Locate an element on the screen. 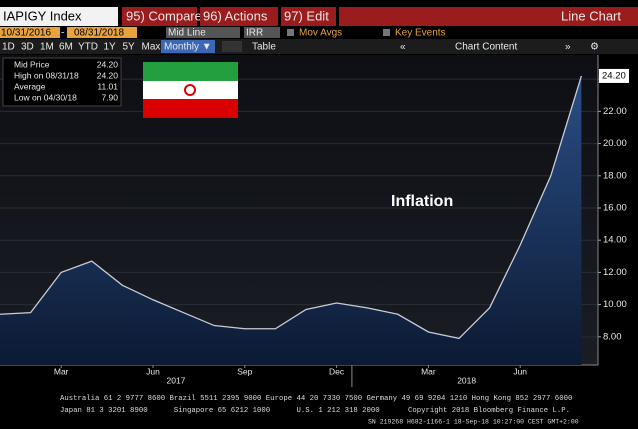  range-group: 1D 3D 1M 6M YTD 1Y 5Y Max is located at coordinates (81, 47).